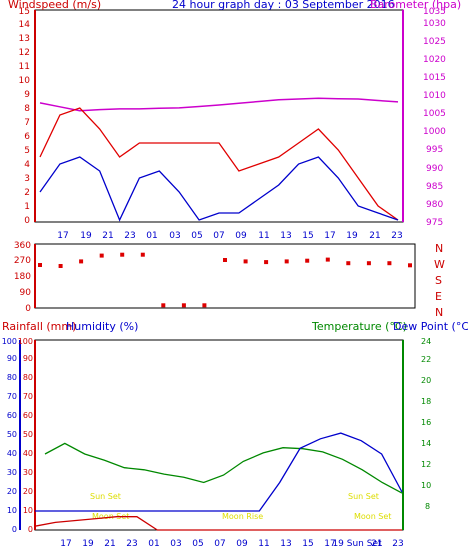 This screenshot has height=555, width=468. I want to click on humidity-tick-label: 0, so click(14, 529).